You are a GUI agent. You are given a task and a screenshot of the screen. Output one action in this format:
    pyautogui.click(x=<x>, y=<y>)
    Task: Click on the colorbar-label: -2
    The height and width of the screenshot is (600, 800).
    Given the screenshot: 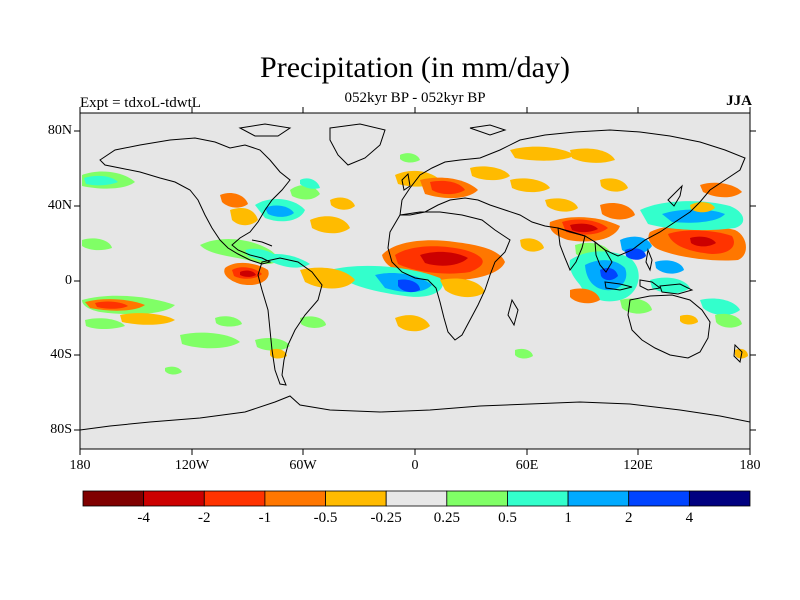 What is the action you would take?
    pyautogui.click(x=204, y=518)
    